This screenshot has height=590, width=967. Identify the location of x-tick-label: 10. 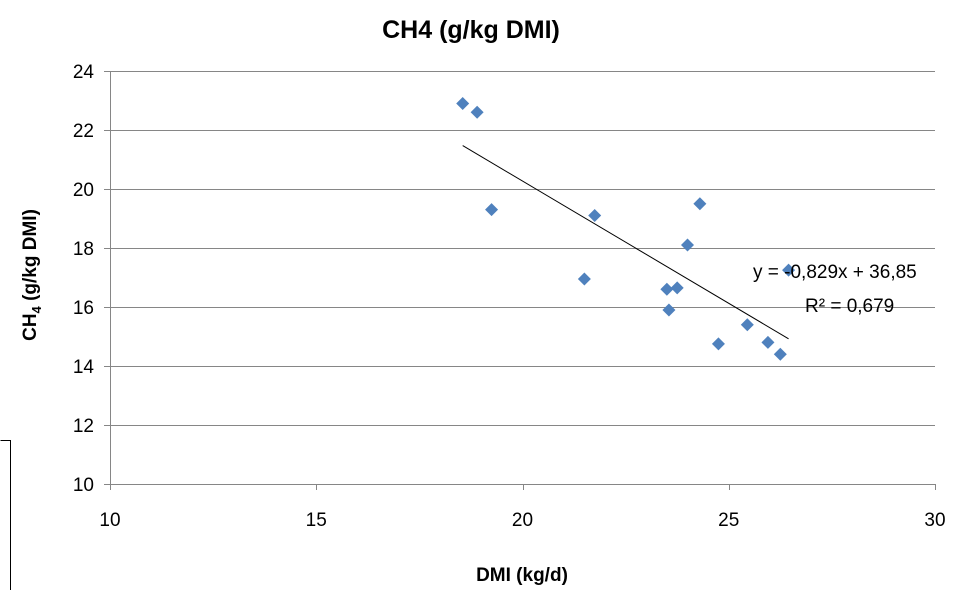
(109, 520).